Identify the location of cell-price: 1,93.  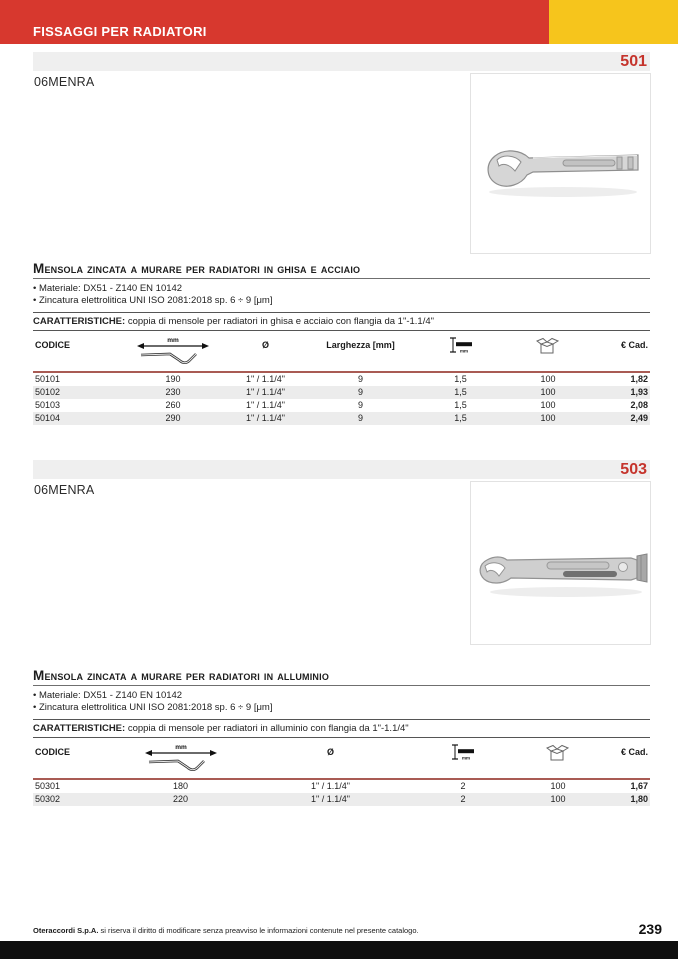
(639, 392).